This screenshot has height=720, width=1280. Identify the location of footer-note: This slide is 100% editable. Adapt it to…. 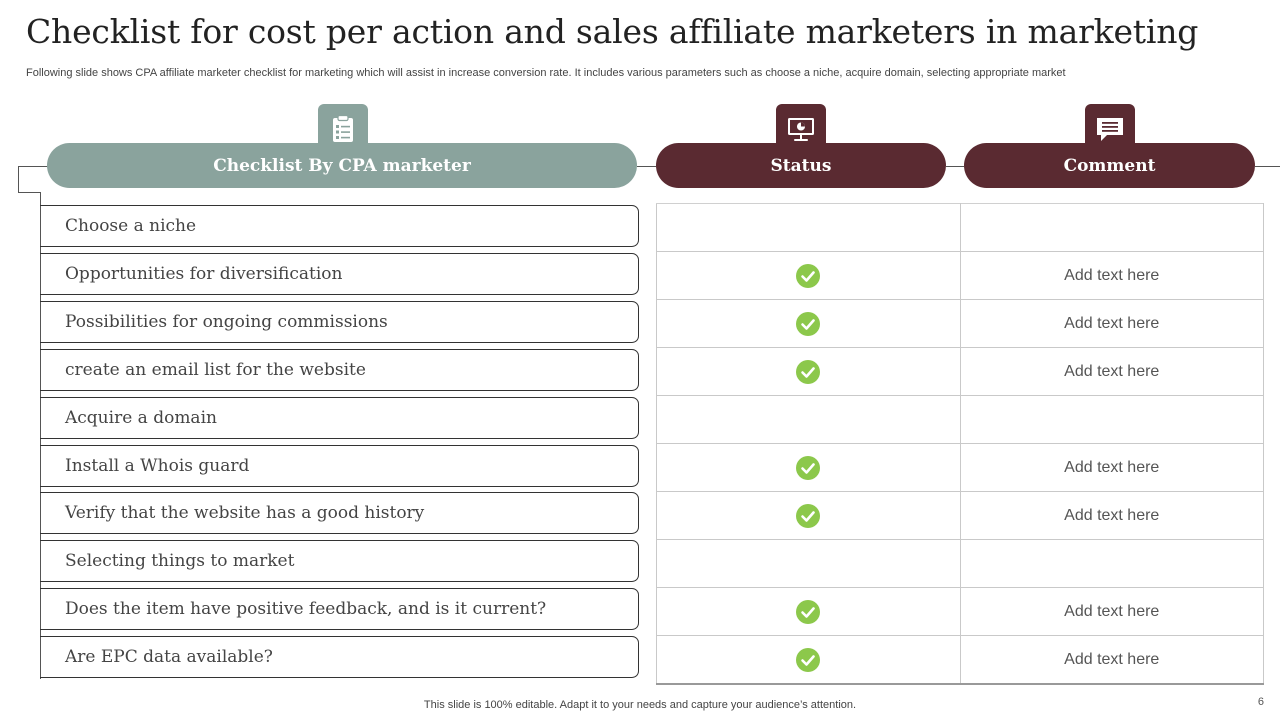
(640, 705).